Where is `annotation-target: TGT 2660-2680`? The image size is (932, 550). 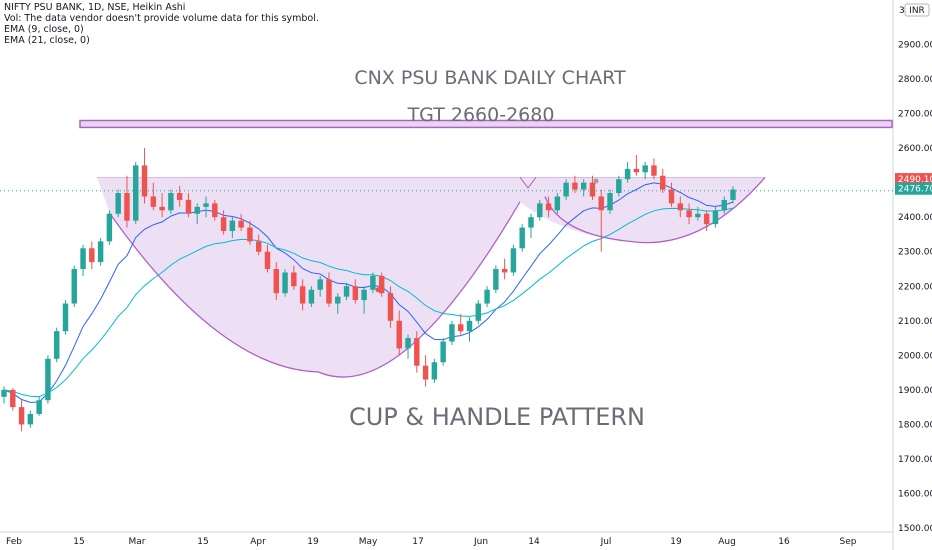
annotation-target: TGT 2660-2680 is located at coordinates (481, 115).